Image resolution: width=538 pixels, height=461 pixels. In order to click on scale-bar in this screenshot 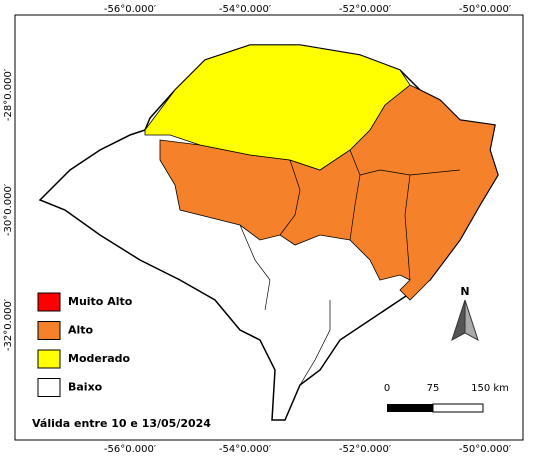, I will do `click(435, 408)`.